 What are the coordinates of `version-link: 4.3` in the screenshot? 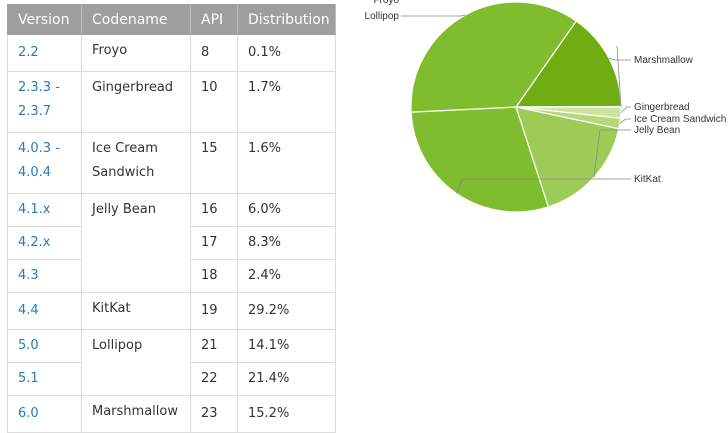 It's located at (44, 276).